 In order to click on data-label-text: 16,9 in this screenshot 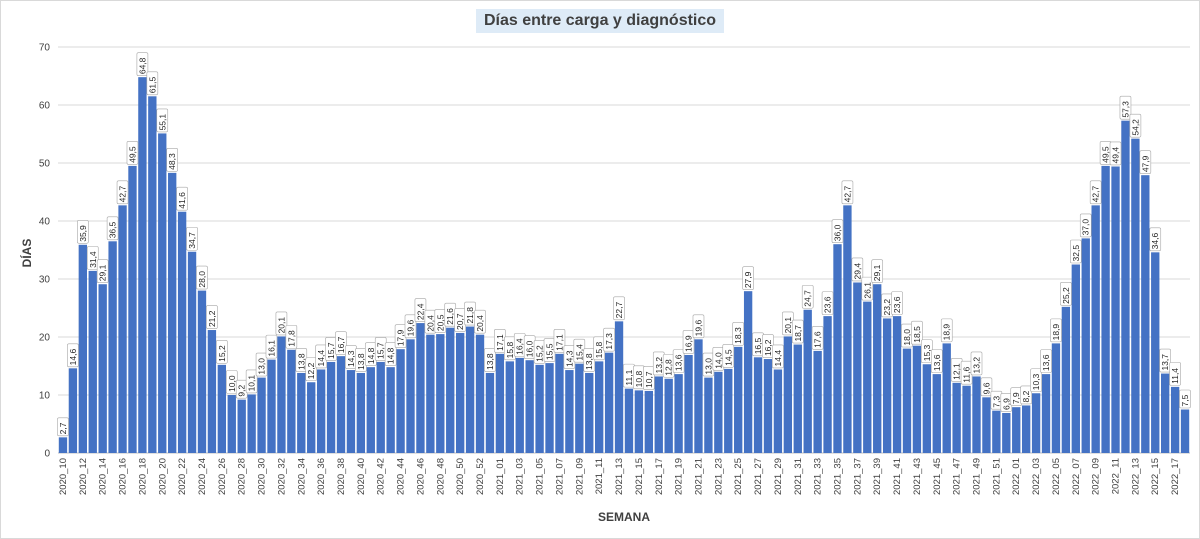, I will do `click(689, 343)`.